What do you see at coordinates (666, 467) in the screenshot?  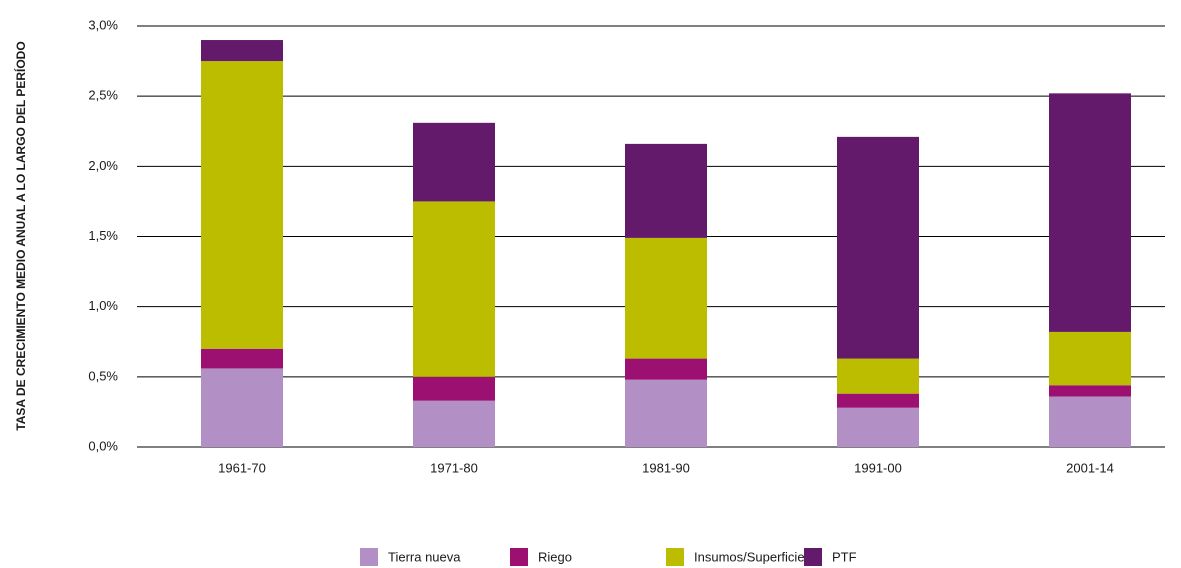 I see `x-tick-label: 1981-90` at bounding box center [666, 467].